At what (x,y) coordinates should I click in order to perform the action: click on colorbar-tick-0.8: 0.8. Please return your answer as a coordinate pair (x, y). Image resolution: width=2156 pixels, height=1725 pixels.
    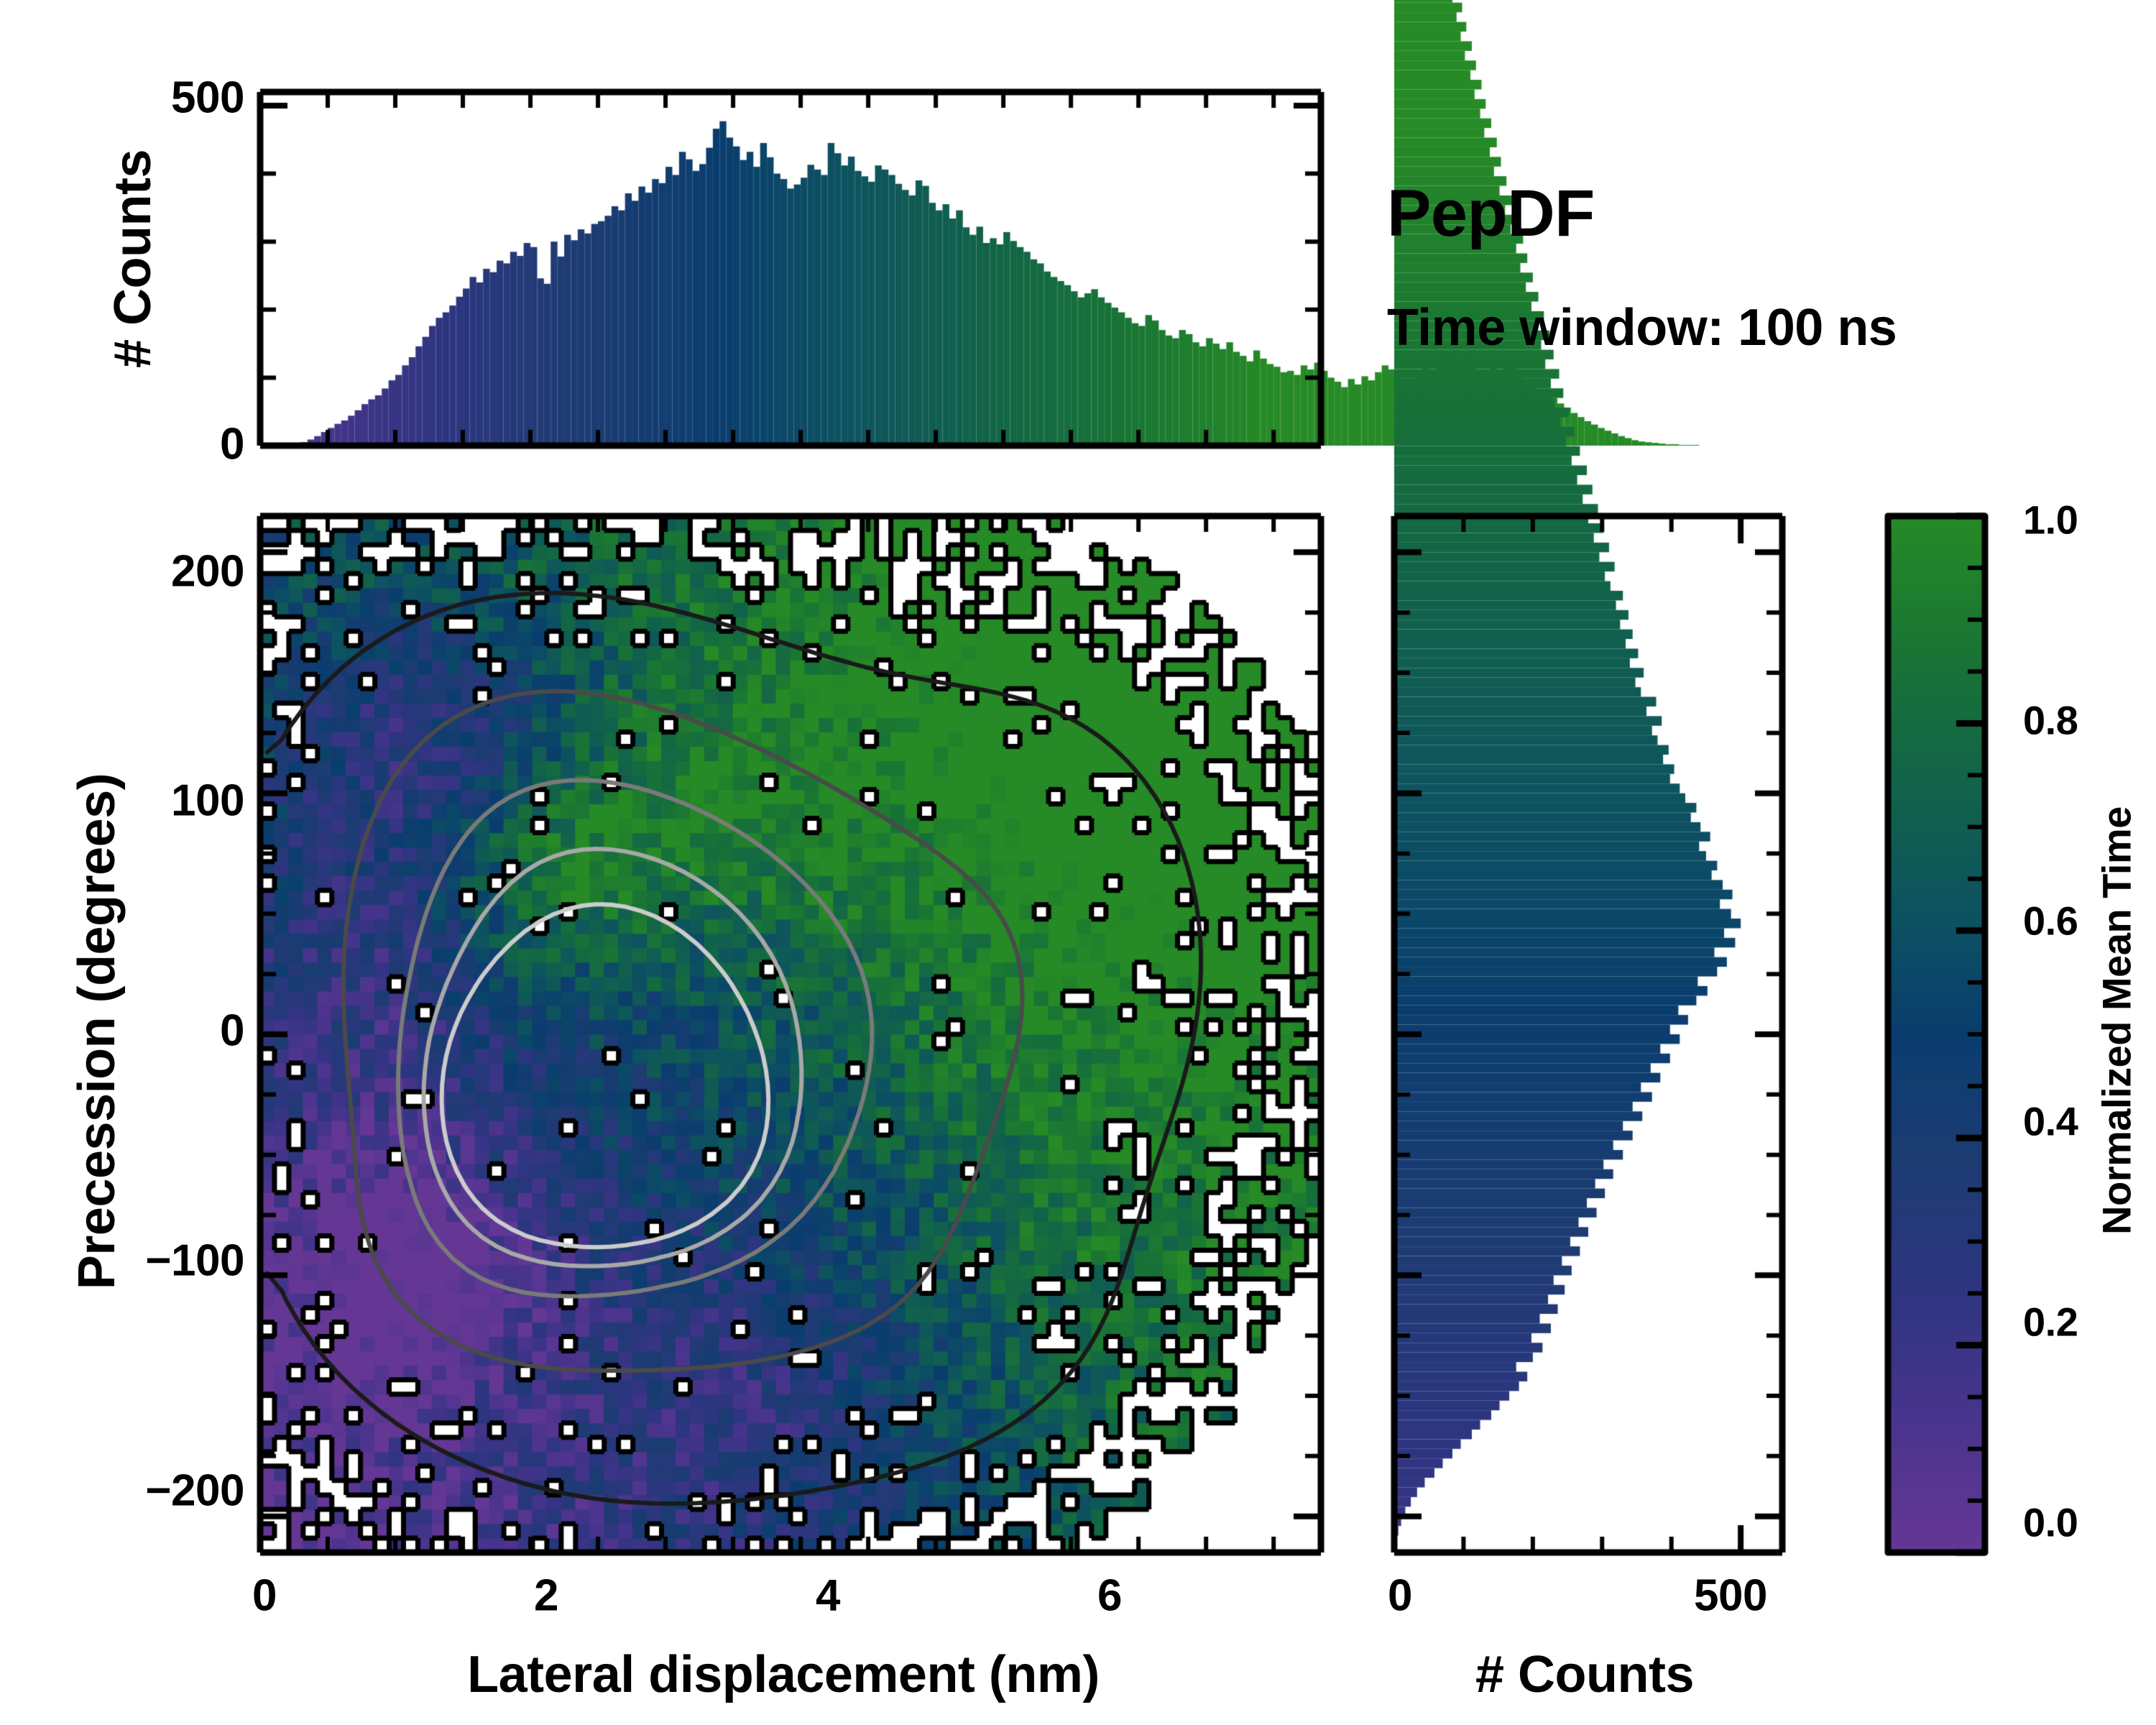
    Looking at the image, I should click on (2050, 720).